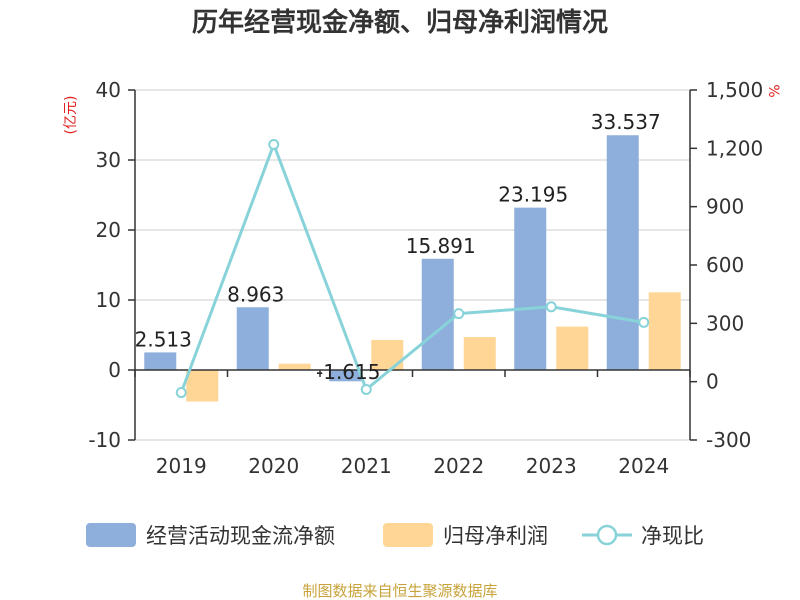  Describe the element at coordinates (408, 535) in the screenshot. I see `legend-swatch-net-profit` at that location.